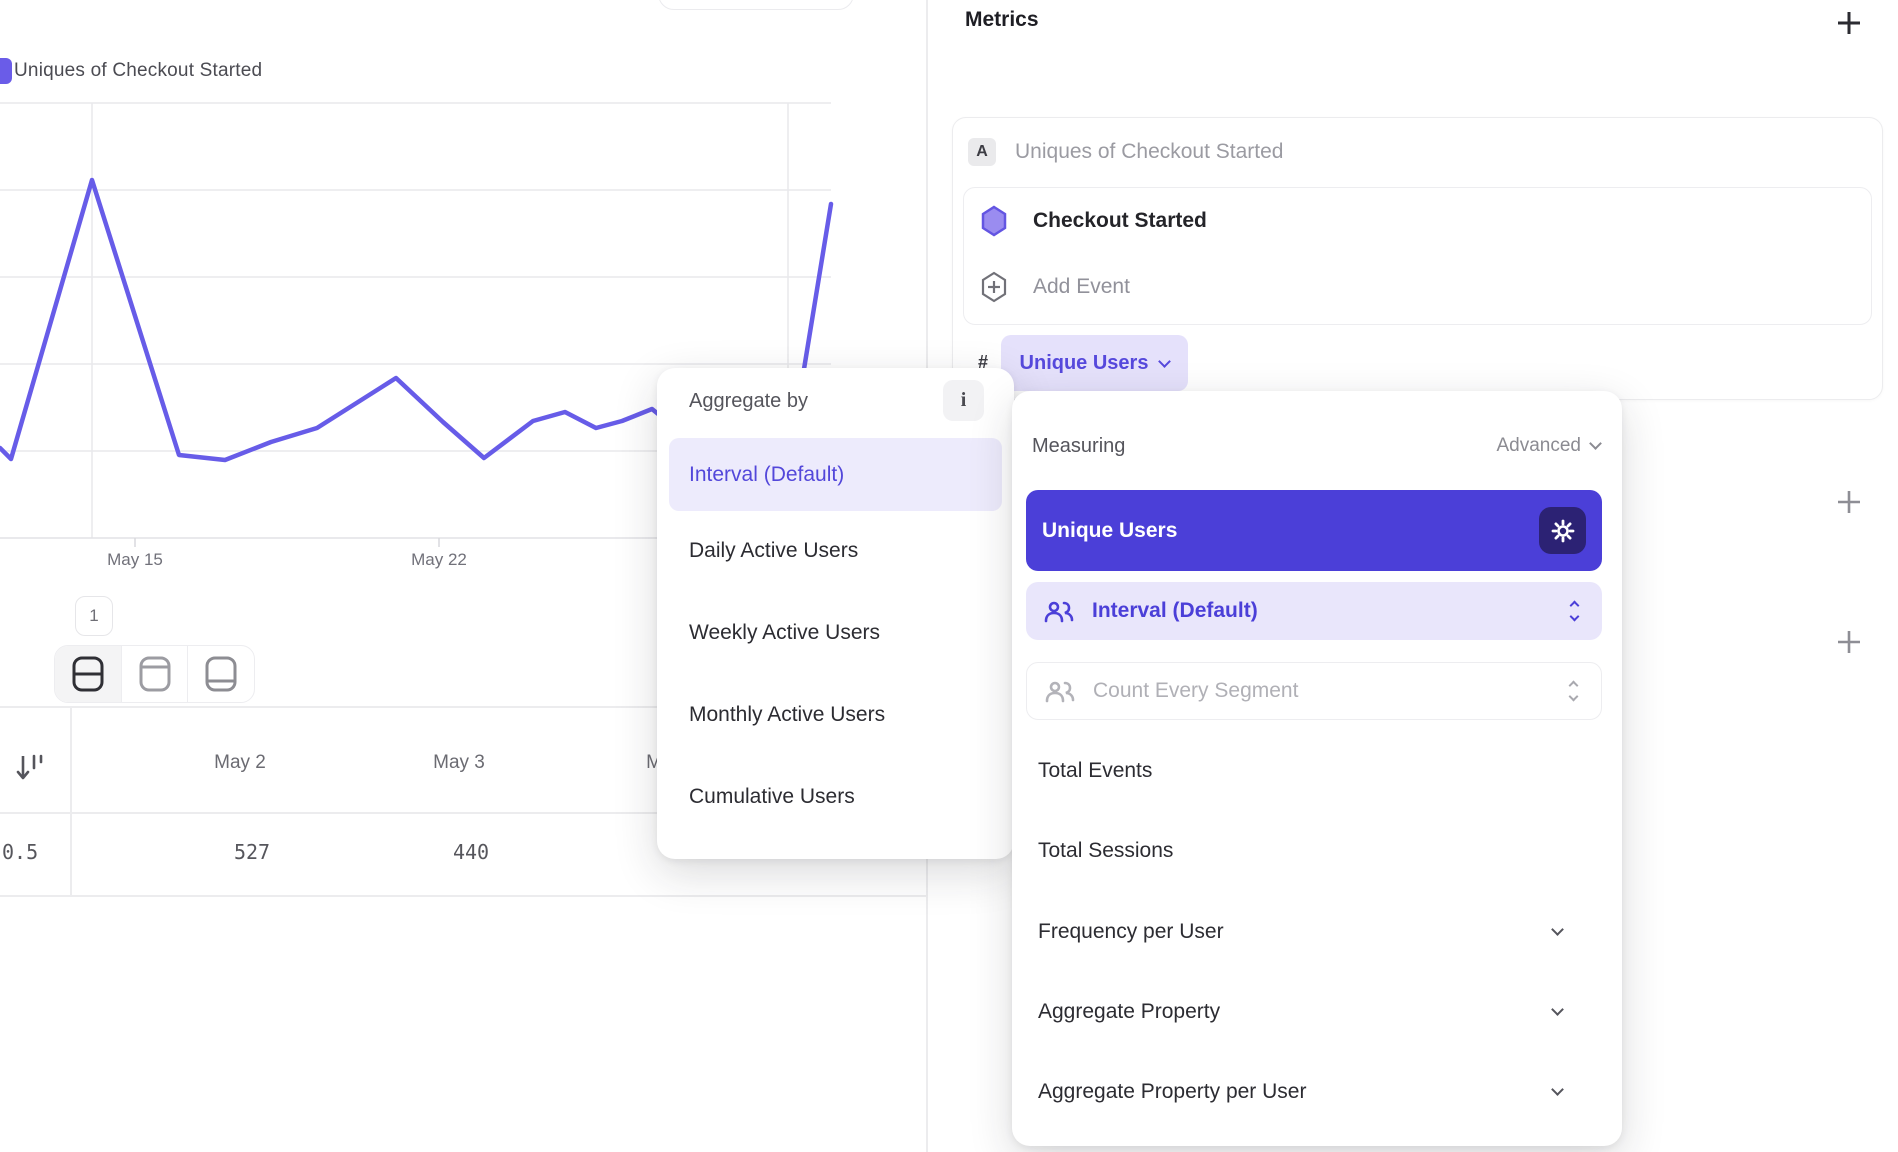 The image size is (1898, 1152). I want to click on layout-toggle-group, so click(154, 674).